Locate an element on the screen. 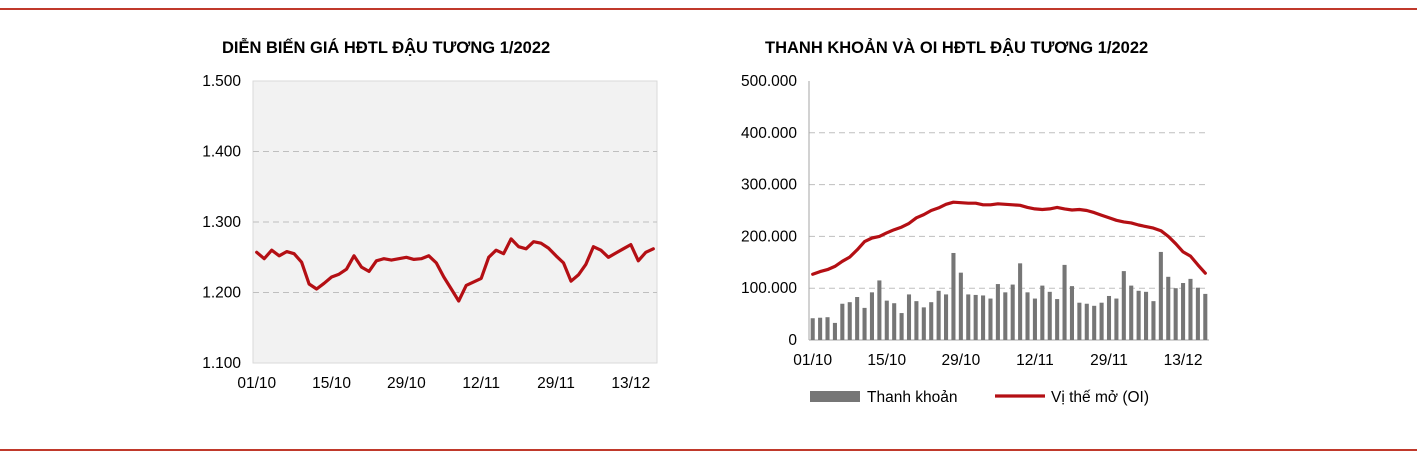  y-tick-label: 1.300 is located at coordinates (221, 222).